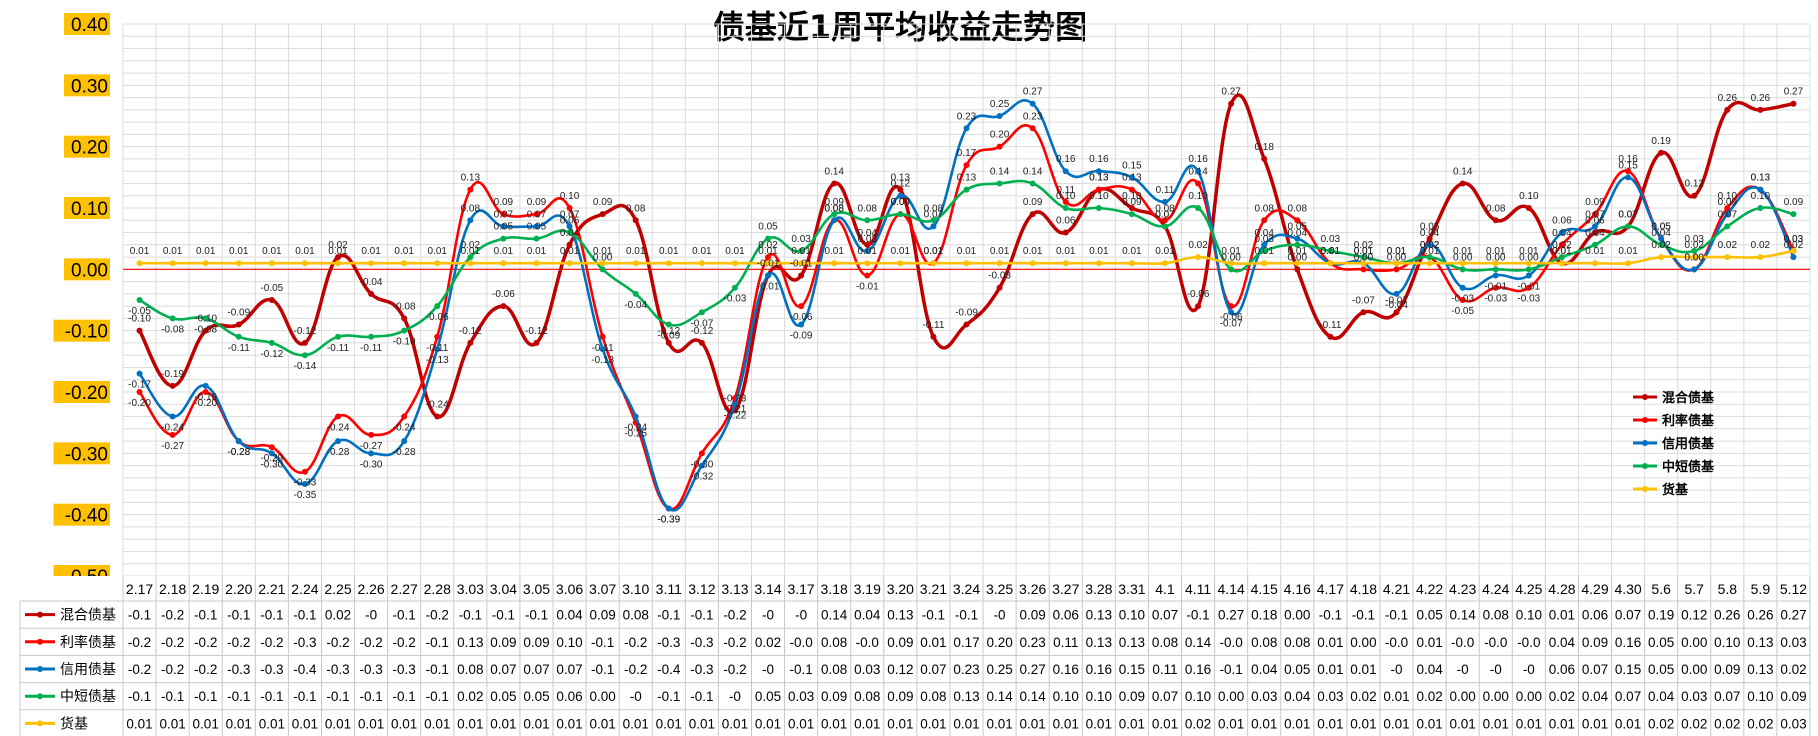 The width and height of the screenshot is (1818, 736). What do you see at coordinates (205, 397) in the screenshot?
I see `data-label: -0.19` at bounding box center [205, 397].